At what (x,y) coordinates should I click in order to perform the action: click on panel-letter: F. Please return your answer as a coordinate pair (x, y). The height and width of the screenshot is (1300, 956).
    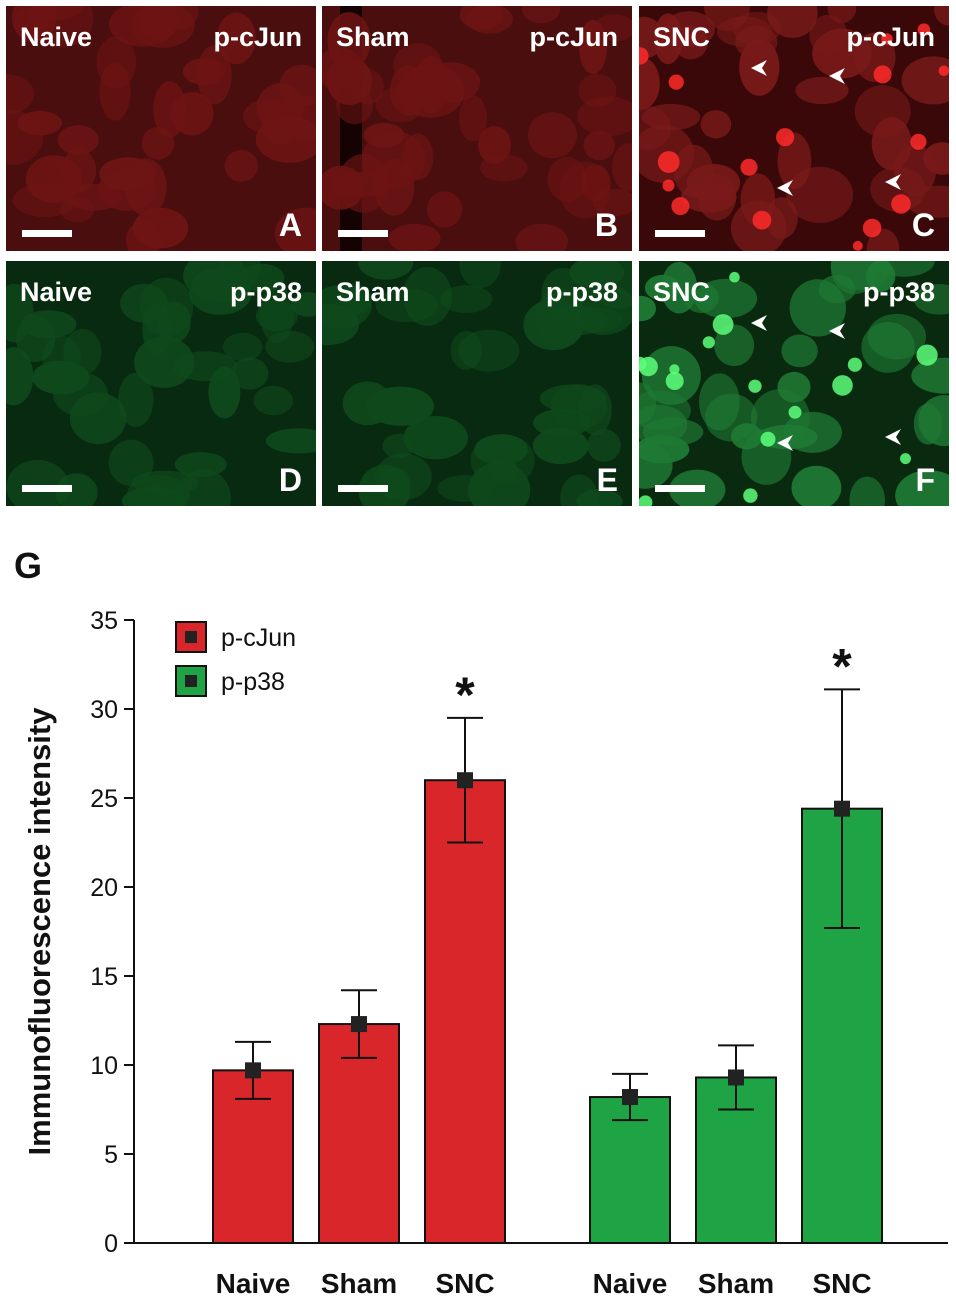
    Looking at the image, I should click on (925, 480).